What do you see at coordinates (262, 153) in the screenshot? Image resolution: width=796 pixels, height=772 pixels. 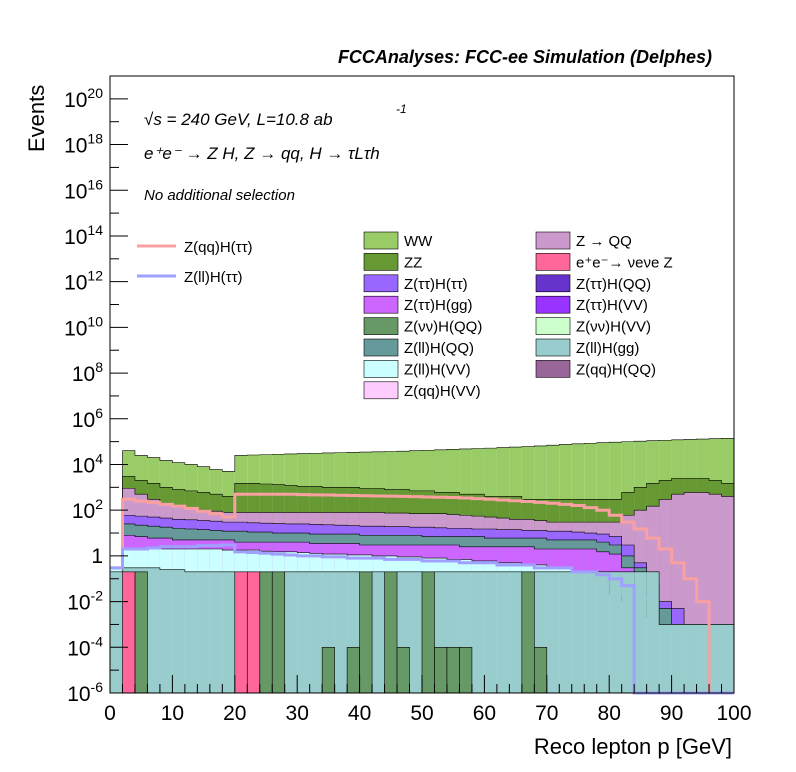 I see `process-line: e⁺e⁻ → Z H, Z → qq, H → τLτh` at bounding box center [262, 153].